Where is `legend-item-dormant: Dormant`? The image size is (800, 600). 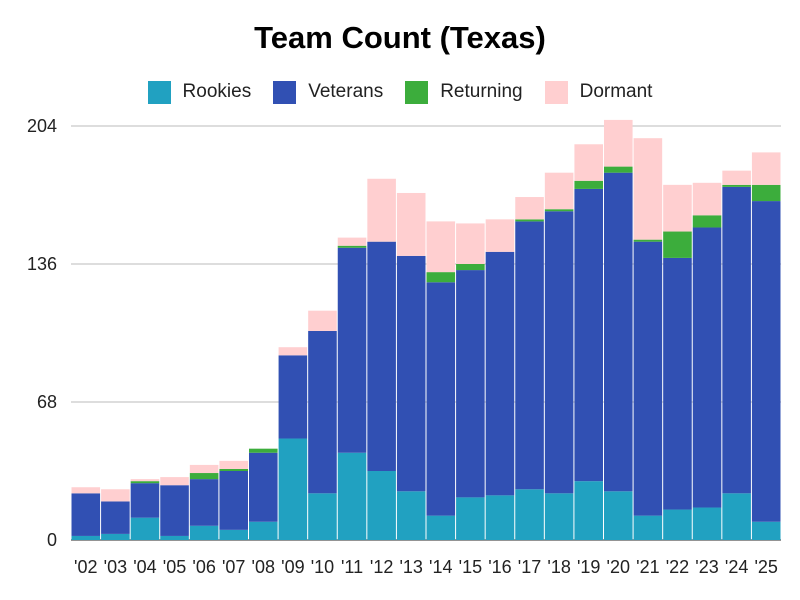 legend-item-dormant: Dormant is located at coordinates (598, 92).